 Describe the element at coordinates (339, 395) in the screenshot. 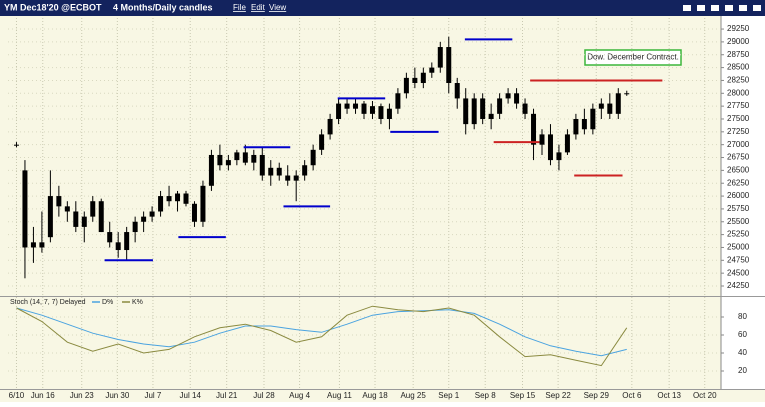

I see `x-tick-label: Aug 11` at that location.